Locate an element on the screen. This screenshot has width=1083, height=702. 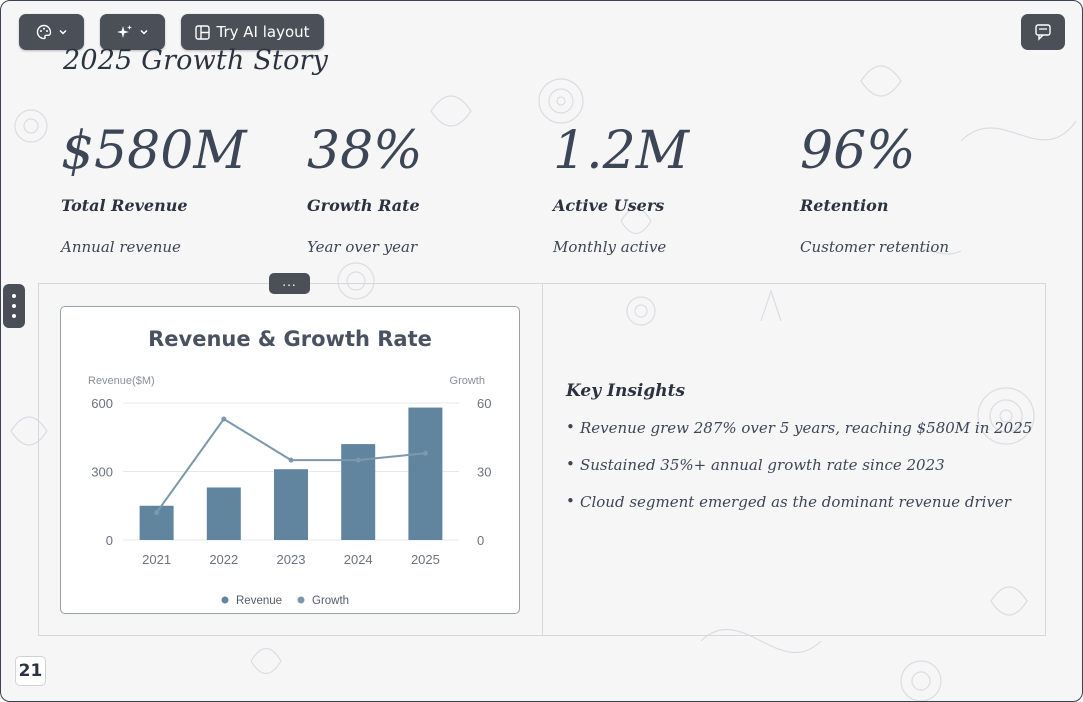
y-tick-left: 600 is located at coordinates (102, 403).